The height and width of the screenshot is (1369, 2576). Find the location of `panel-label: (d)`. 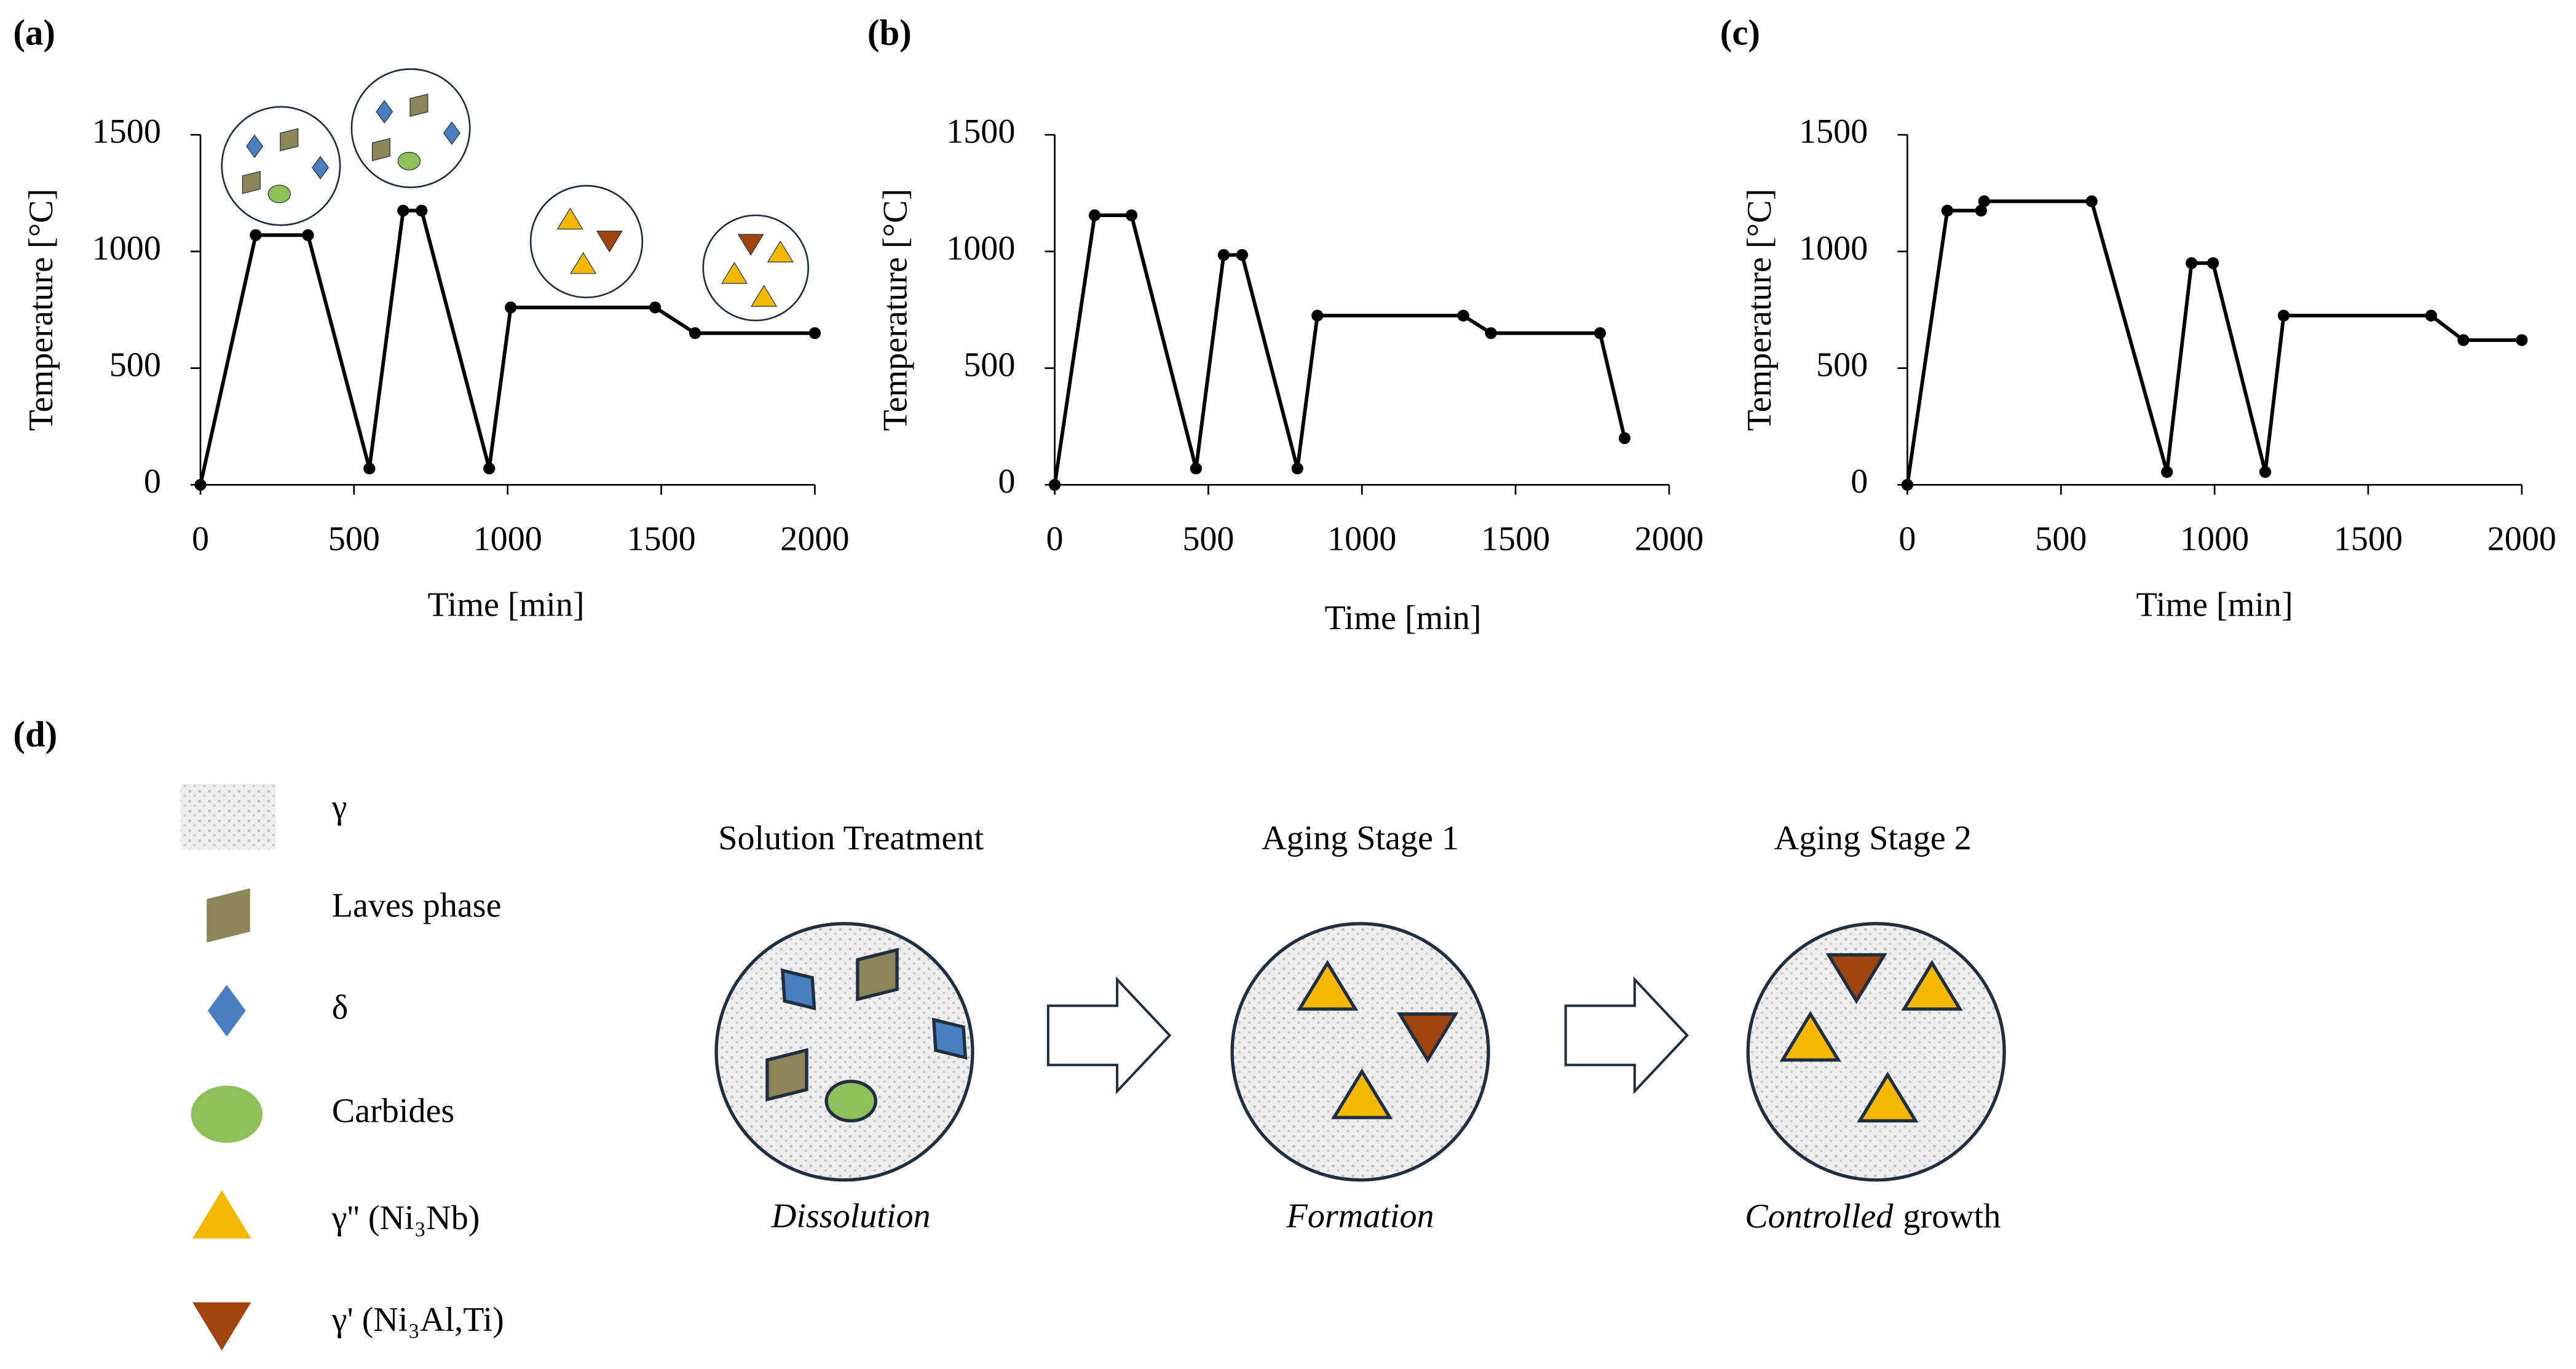

panel-label: (d) is located at coordinates (35, 734).